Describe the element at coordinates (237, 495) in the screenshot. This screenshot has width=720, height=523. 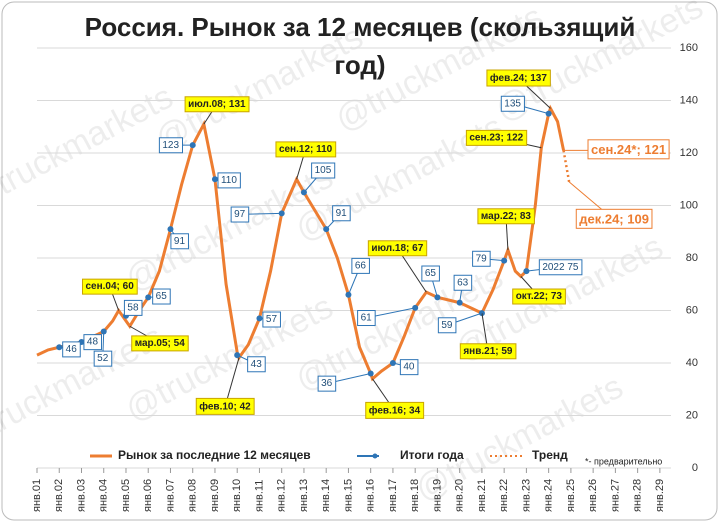
I see `x-tick-label: янв.10` at that location.